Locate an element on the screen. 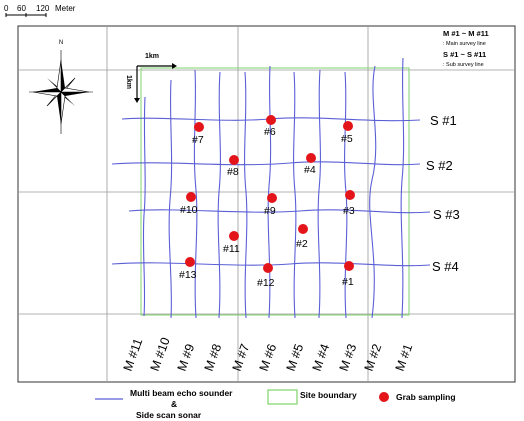  scale-tick-120: 120 is located at coordinates (43, 8).